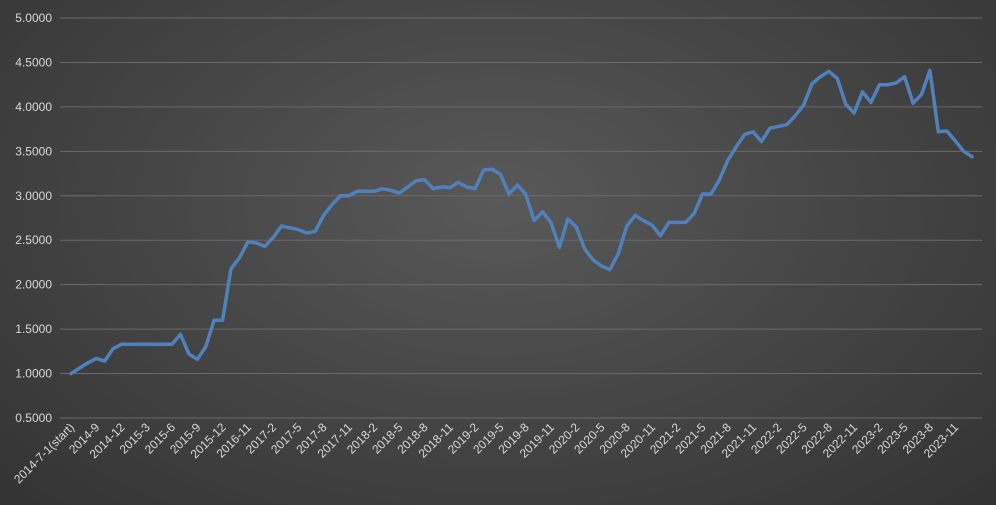  What do you see at coordinates (33, 62) in the screenshot?
I see `y-tick-label: 4.5000` at bounding box center [33, 62].